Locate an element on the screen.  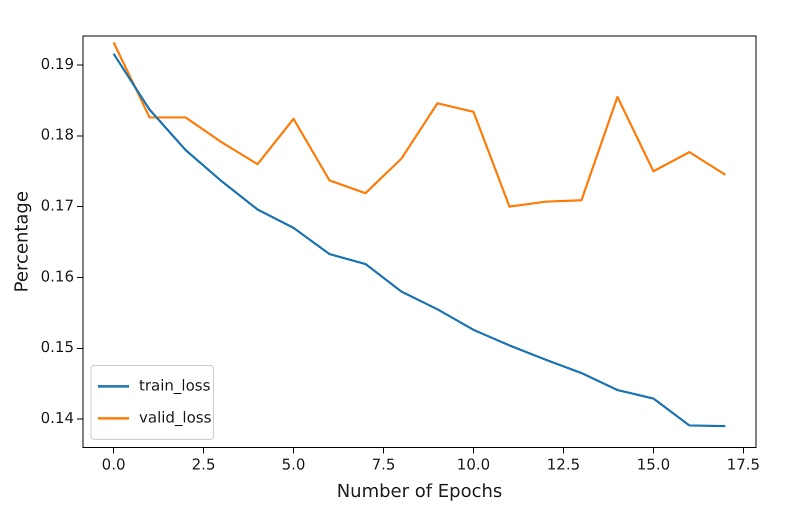
y-tick-label: 0.17 is located at coordinates (57, 205).